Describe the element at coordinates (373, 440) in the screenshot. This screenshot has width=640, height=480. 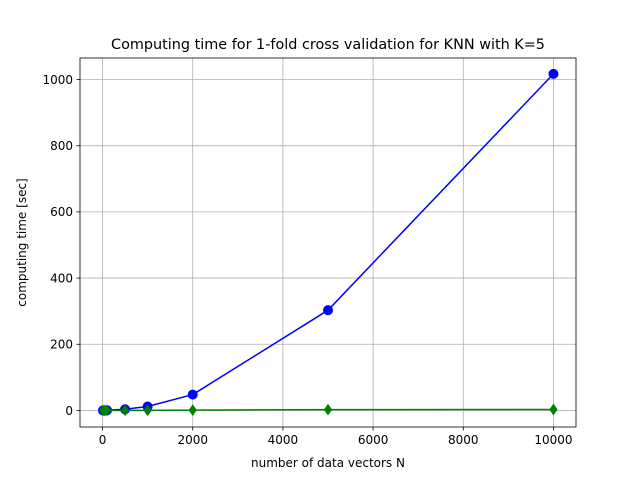
I see `x-tick-label: 6000` at that location.